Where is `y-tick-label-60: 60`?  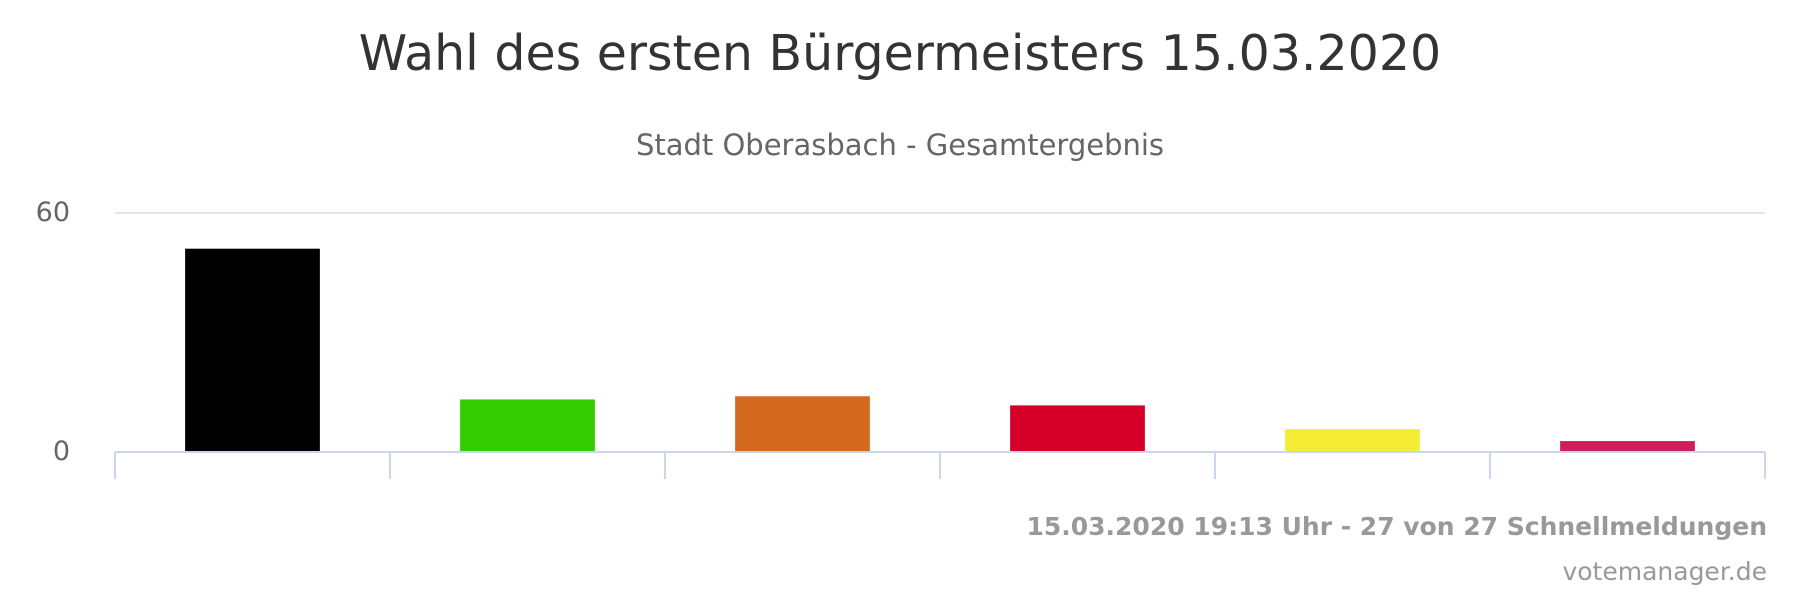 y-tick-label-60: 60 is located at coordinates (53, 212).